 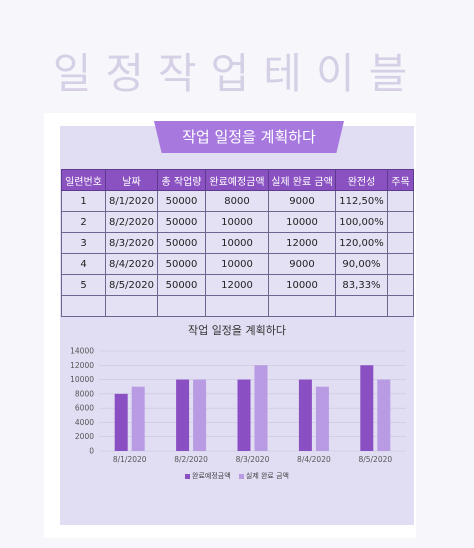 What do you see at coordinates (130, 459) in the screenshot?
I see `x-tick-label: 8/1/2020` at bounding box center [130, 459].